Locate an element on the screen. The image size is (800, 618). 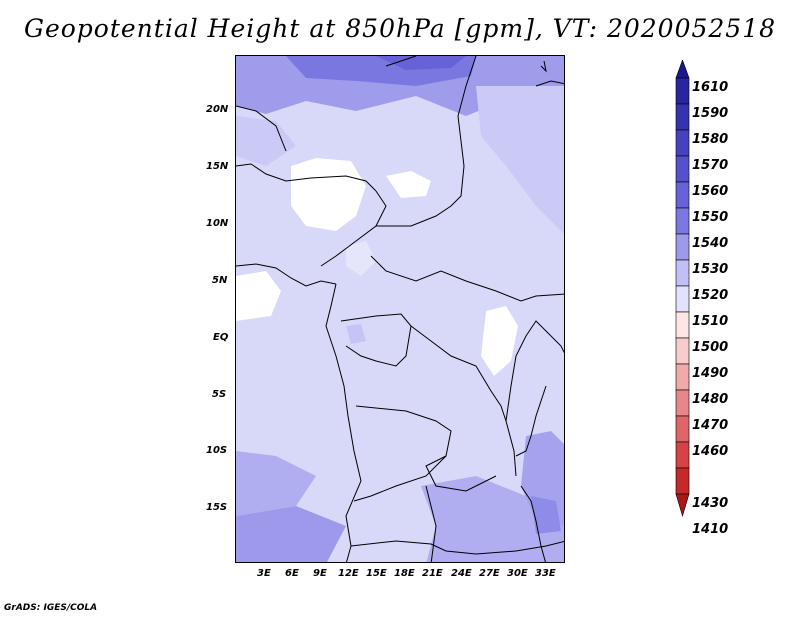
colorbar-label-1540: 1540 is located at coordinates (710, 243).